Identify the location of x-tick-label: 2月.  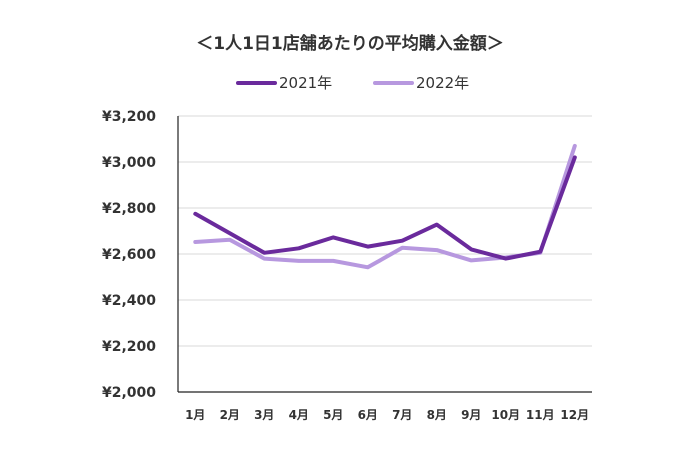
(230, 415).